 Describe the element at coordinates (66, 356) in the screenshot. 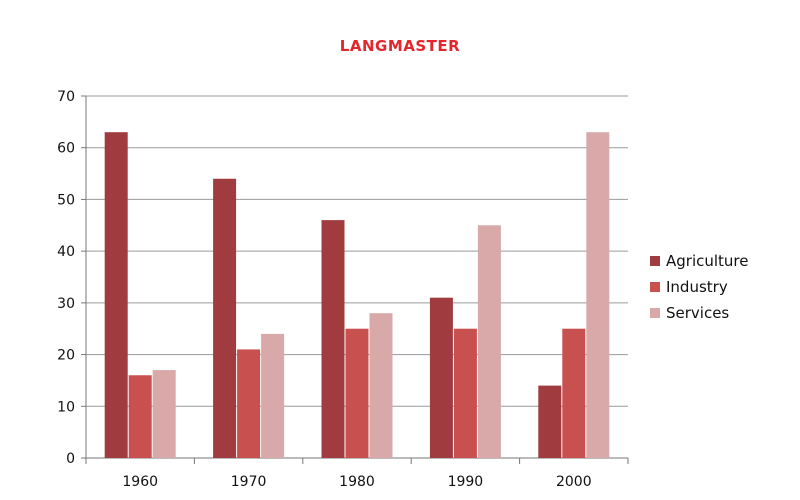

I see `y-tick-label: 20` at that location.